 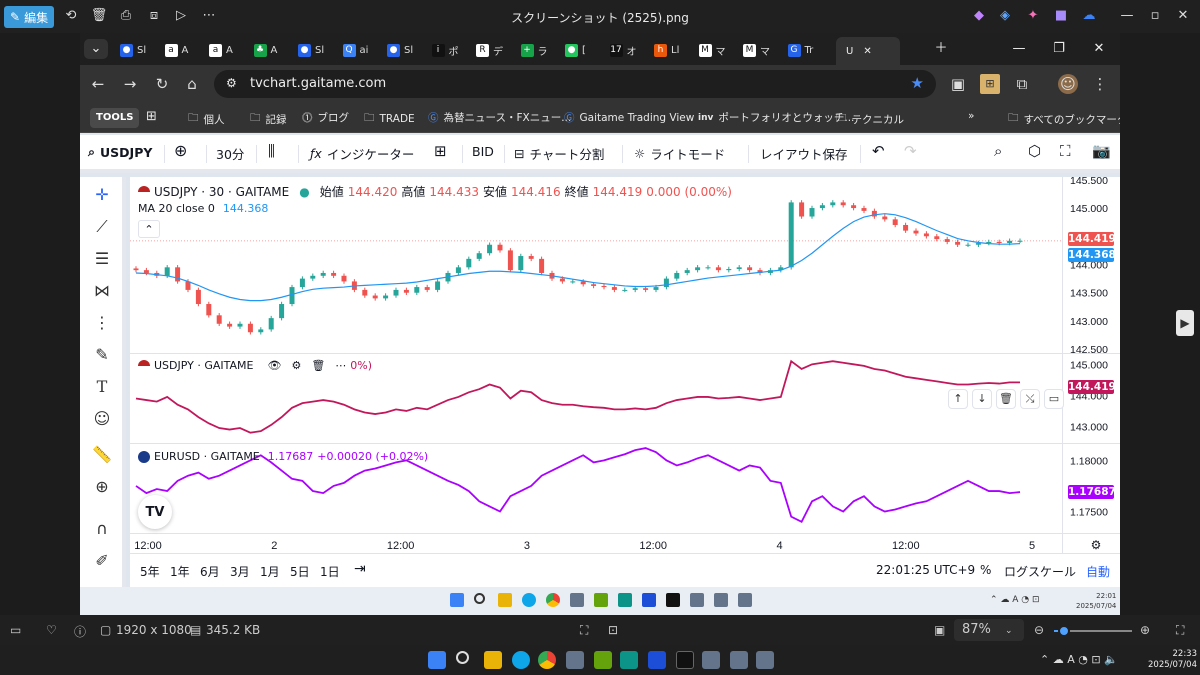 I want to click on browser-tab: 17 オ, so click(x=629, y=50).